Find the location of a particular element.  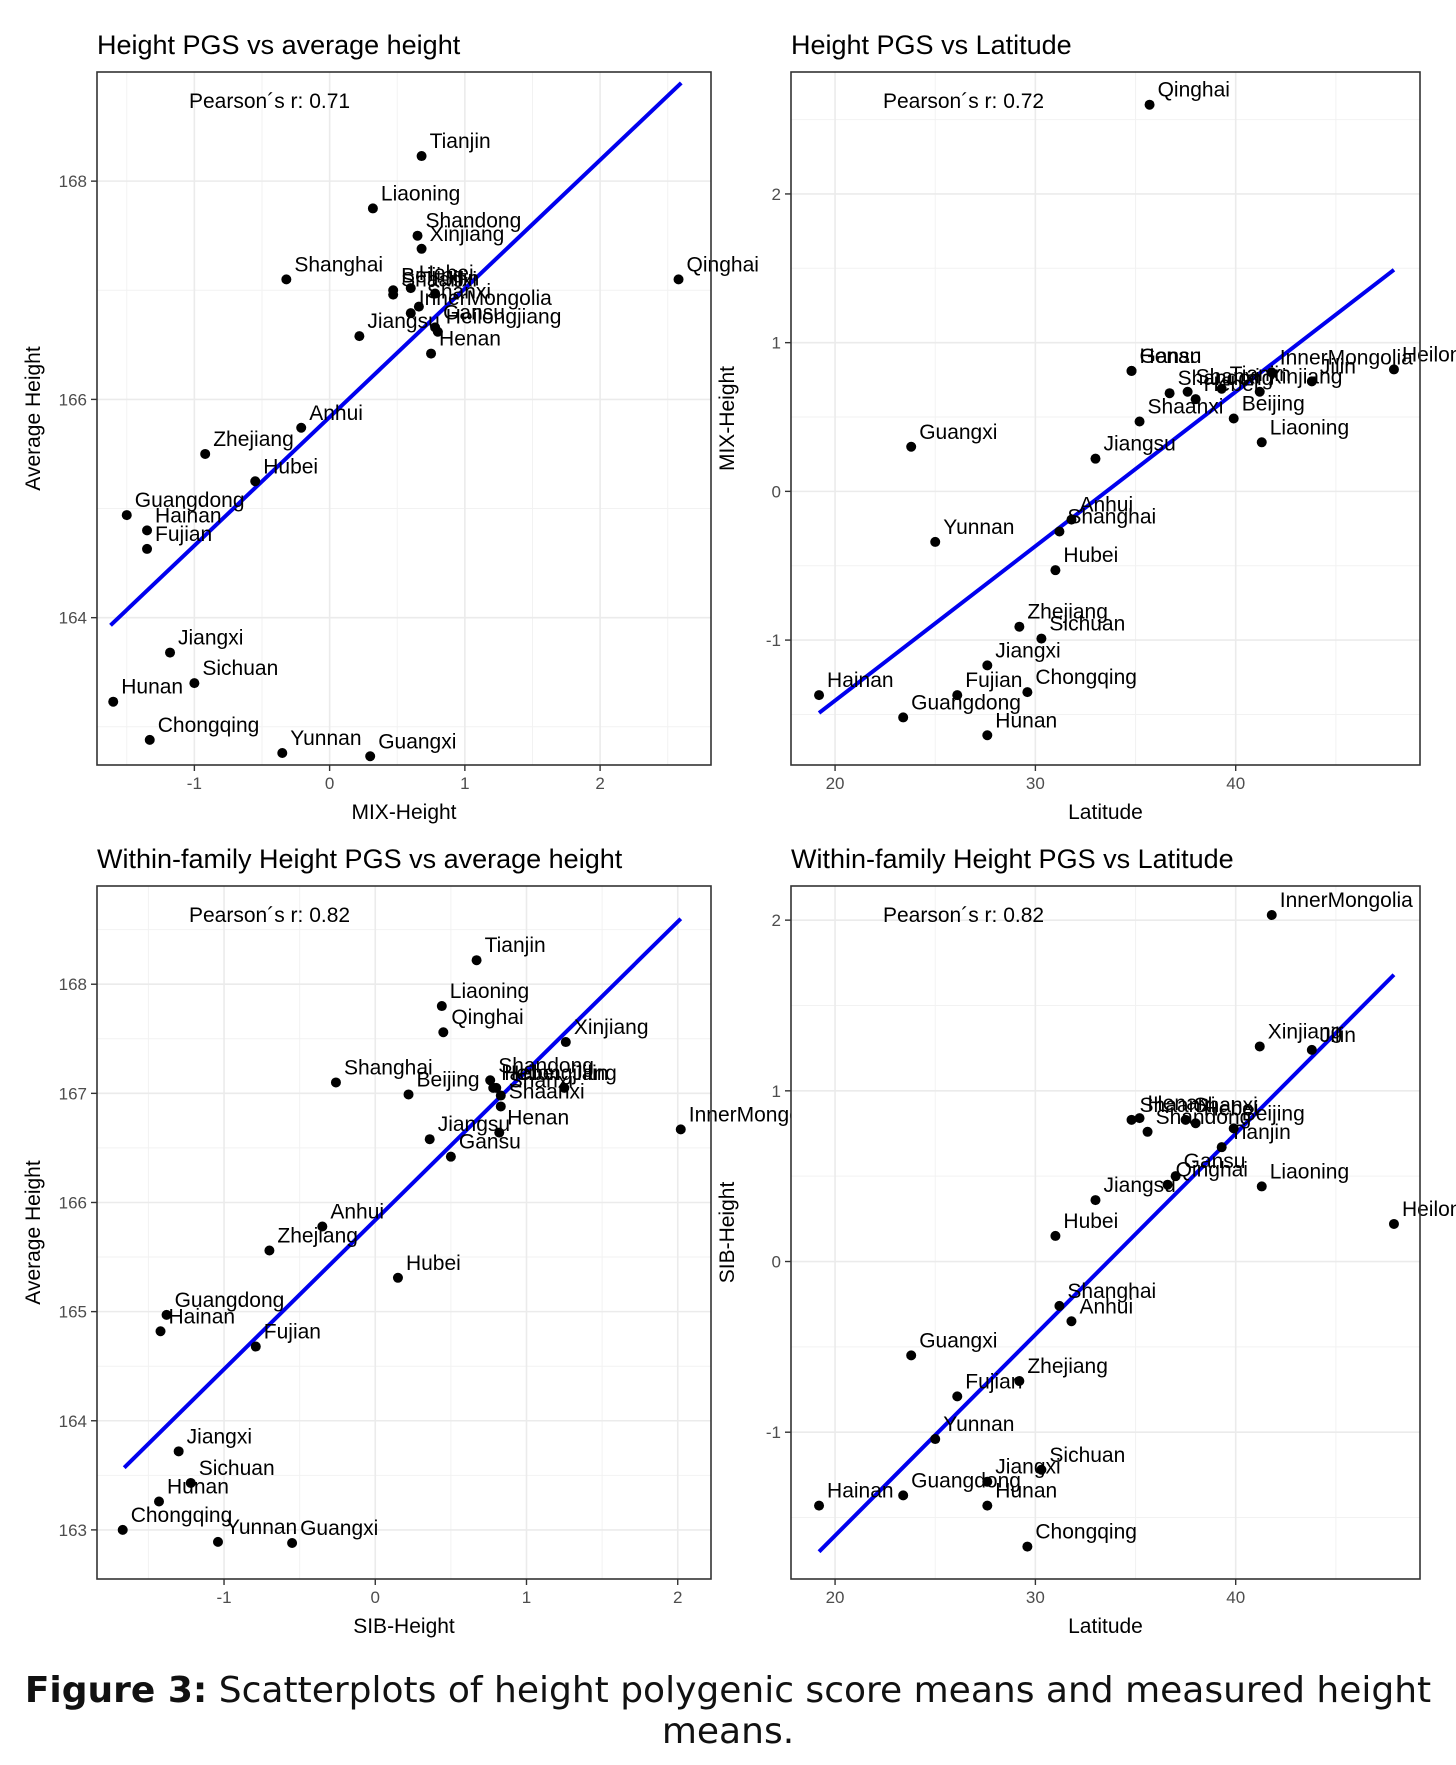

panel-1-x-axis-label: MIX-Height is located at coordinates (403, 812).